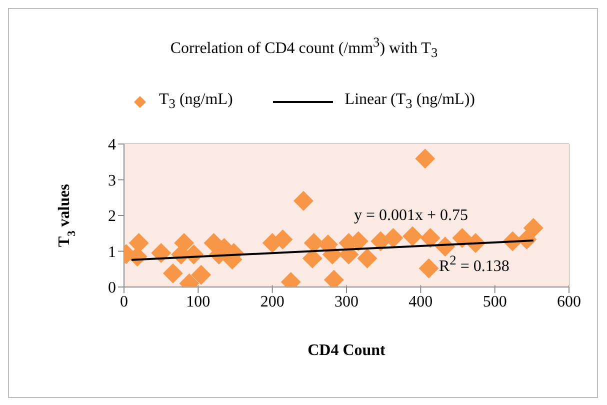 Image resolution: width=607 pixels, height=405 pixels. I want to click on annotation: R$^{2}$ = 0.138, so click(474, 264).